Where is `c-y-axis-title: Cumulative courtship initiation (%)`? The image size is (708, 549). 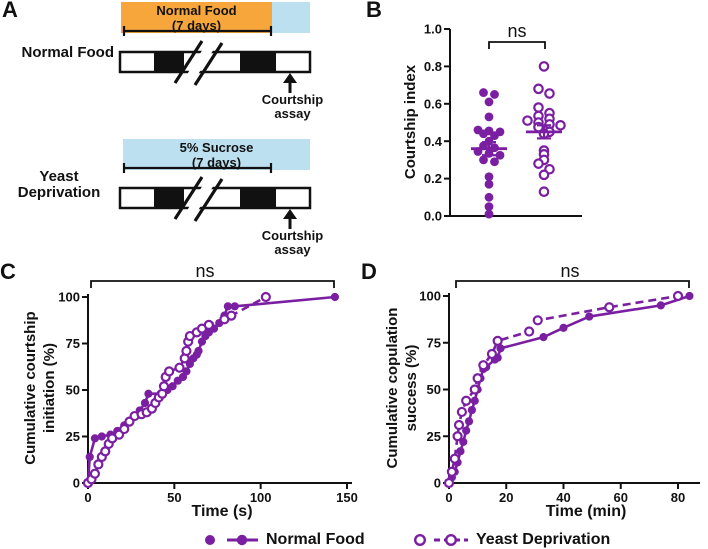
c-y-axis-title: Cumulative courtship initiation (%) is located at coordinates (40, 388).